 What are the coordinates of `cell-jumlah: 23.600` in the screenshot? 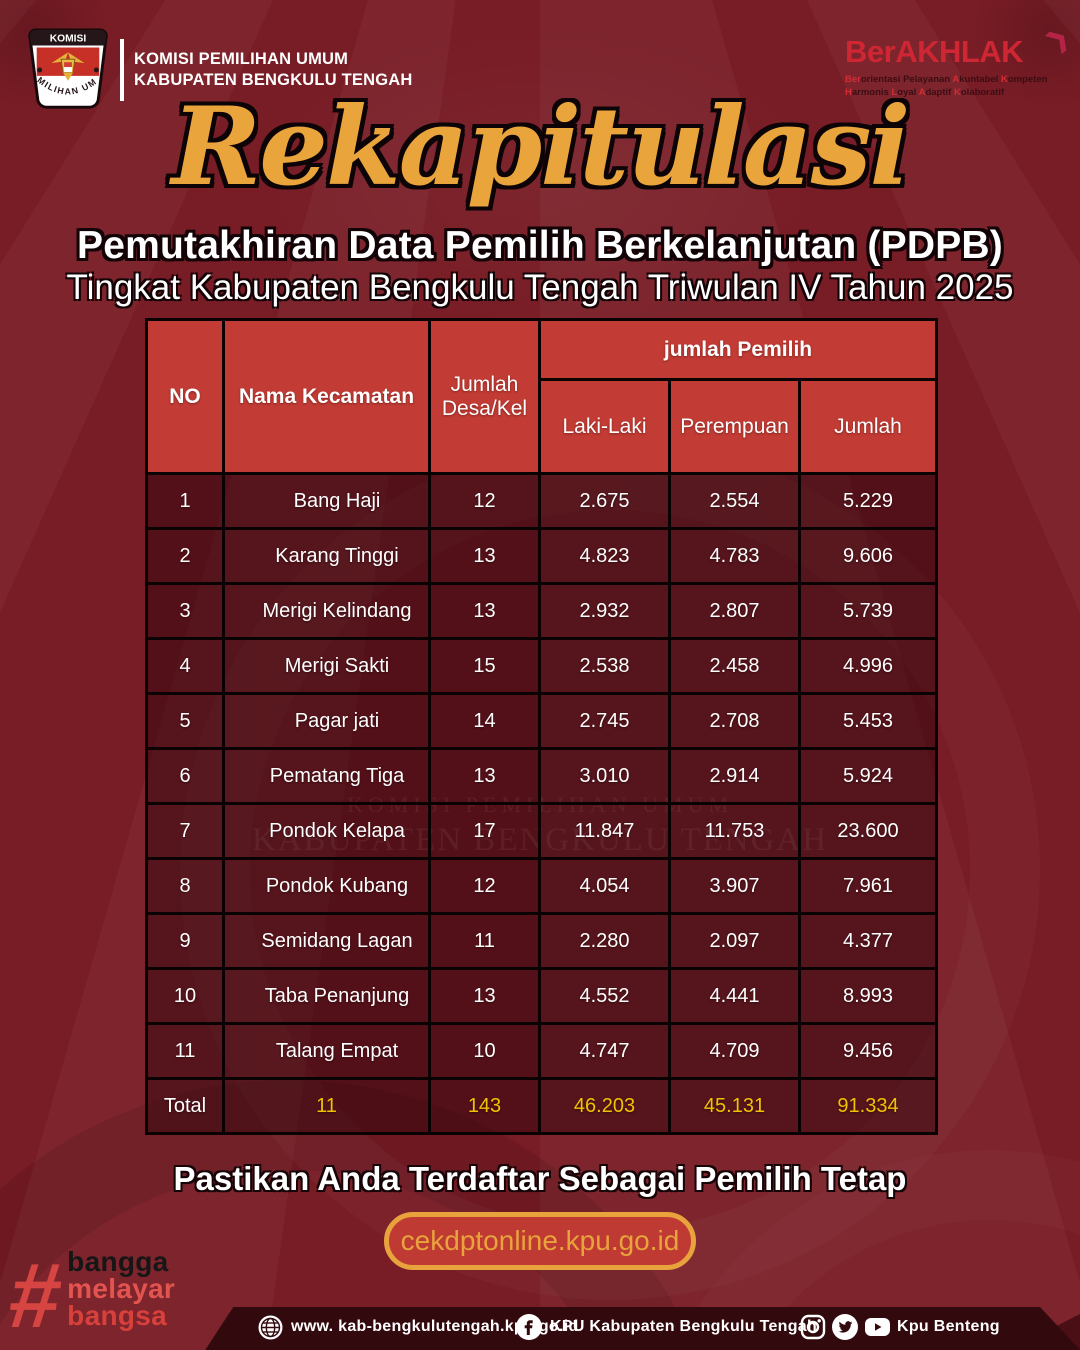 It's located at (868, 831).